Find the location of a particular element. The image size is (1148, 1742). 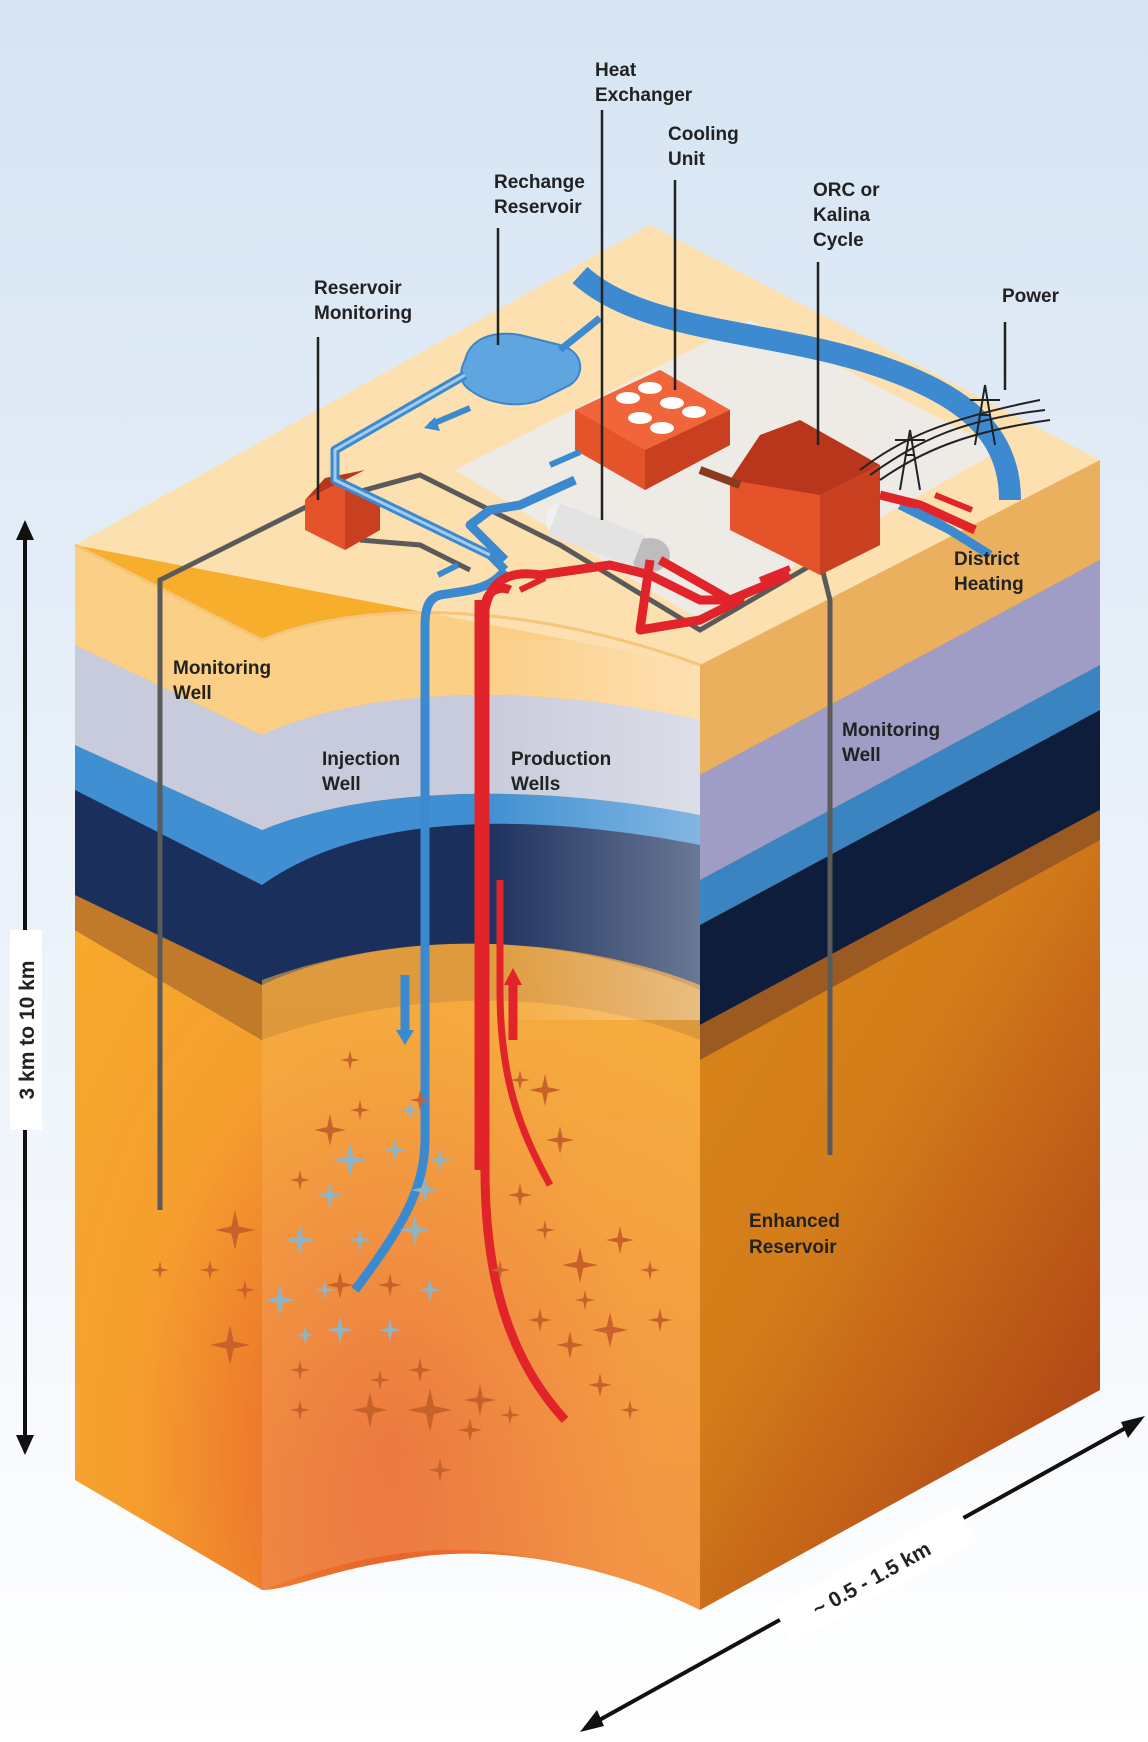

depth-label: 3 km to 10 km is located at coordinates (27, 1030).